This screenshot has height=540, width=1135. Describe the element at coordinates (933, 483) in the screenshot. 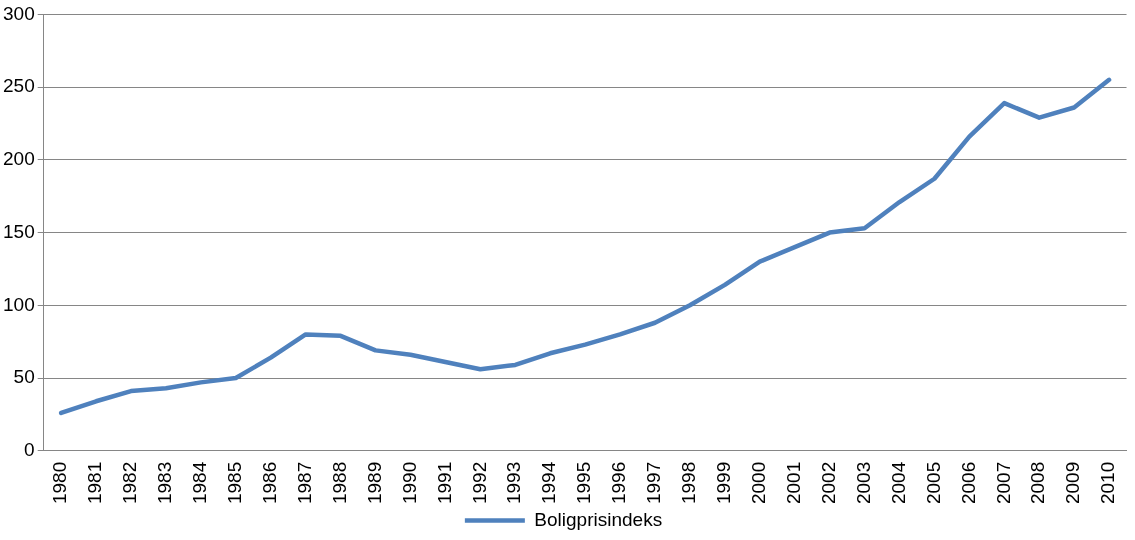

I see `x-tick-label: 2005` at that location.